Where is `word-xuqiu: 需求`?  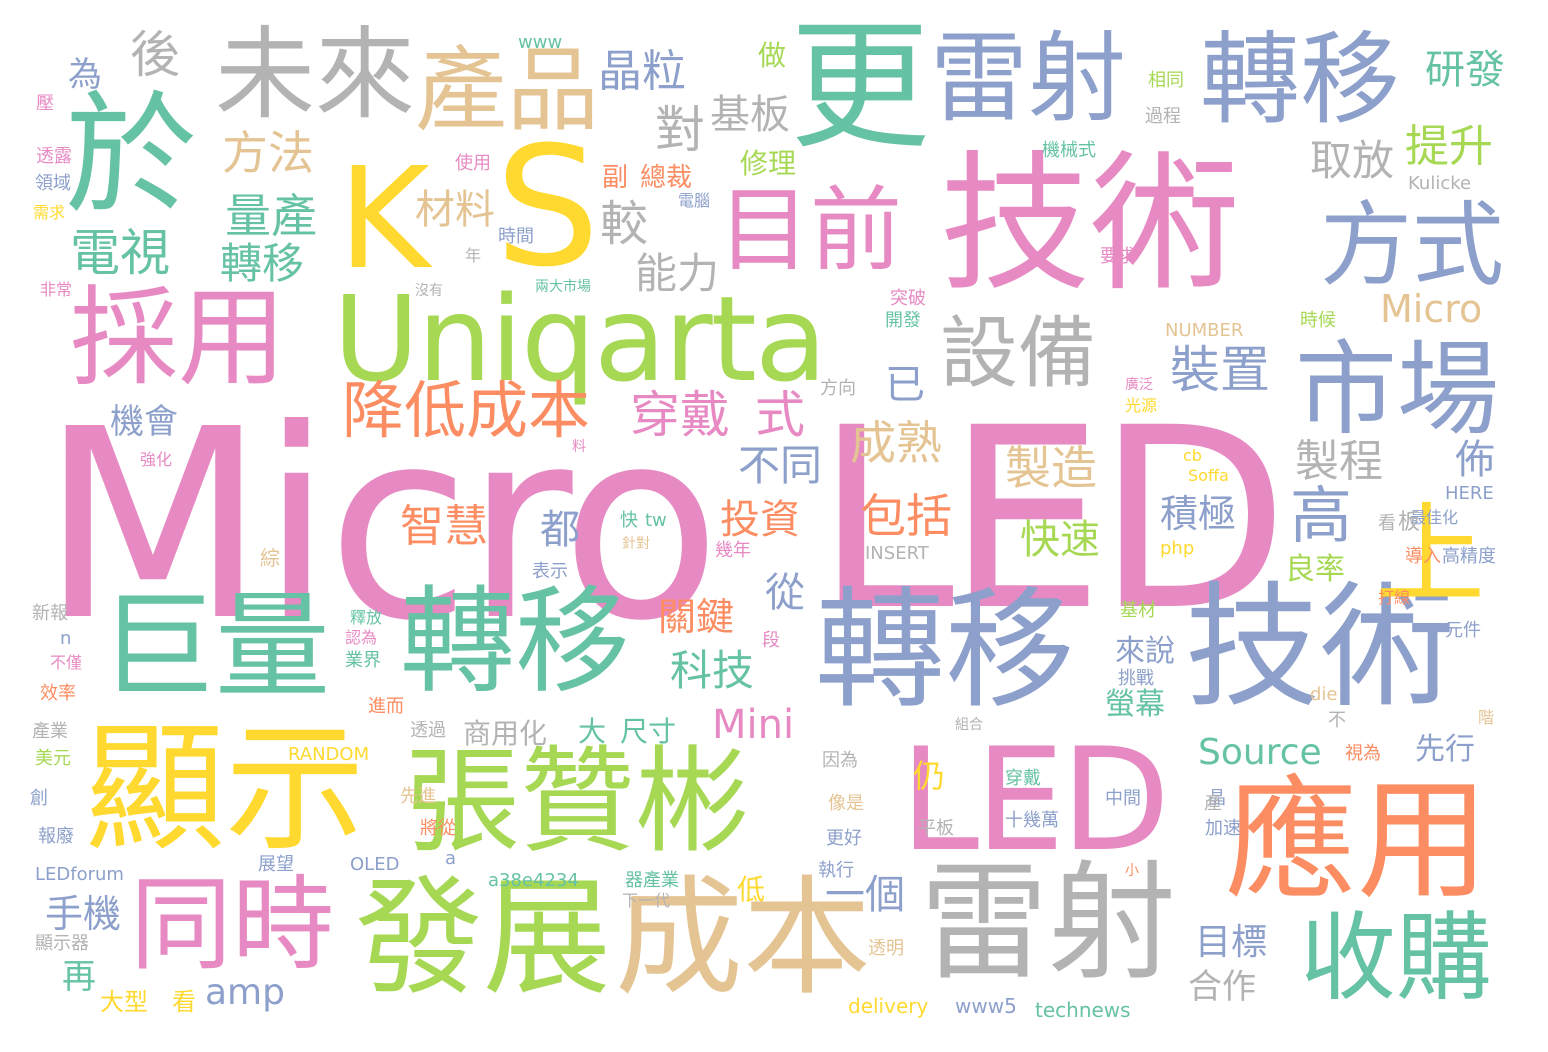 word-xuqiu: 需求 is located at coordinates (49, 212).